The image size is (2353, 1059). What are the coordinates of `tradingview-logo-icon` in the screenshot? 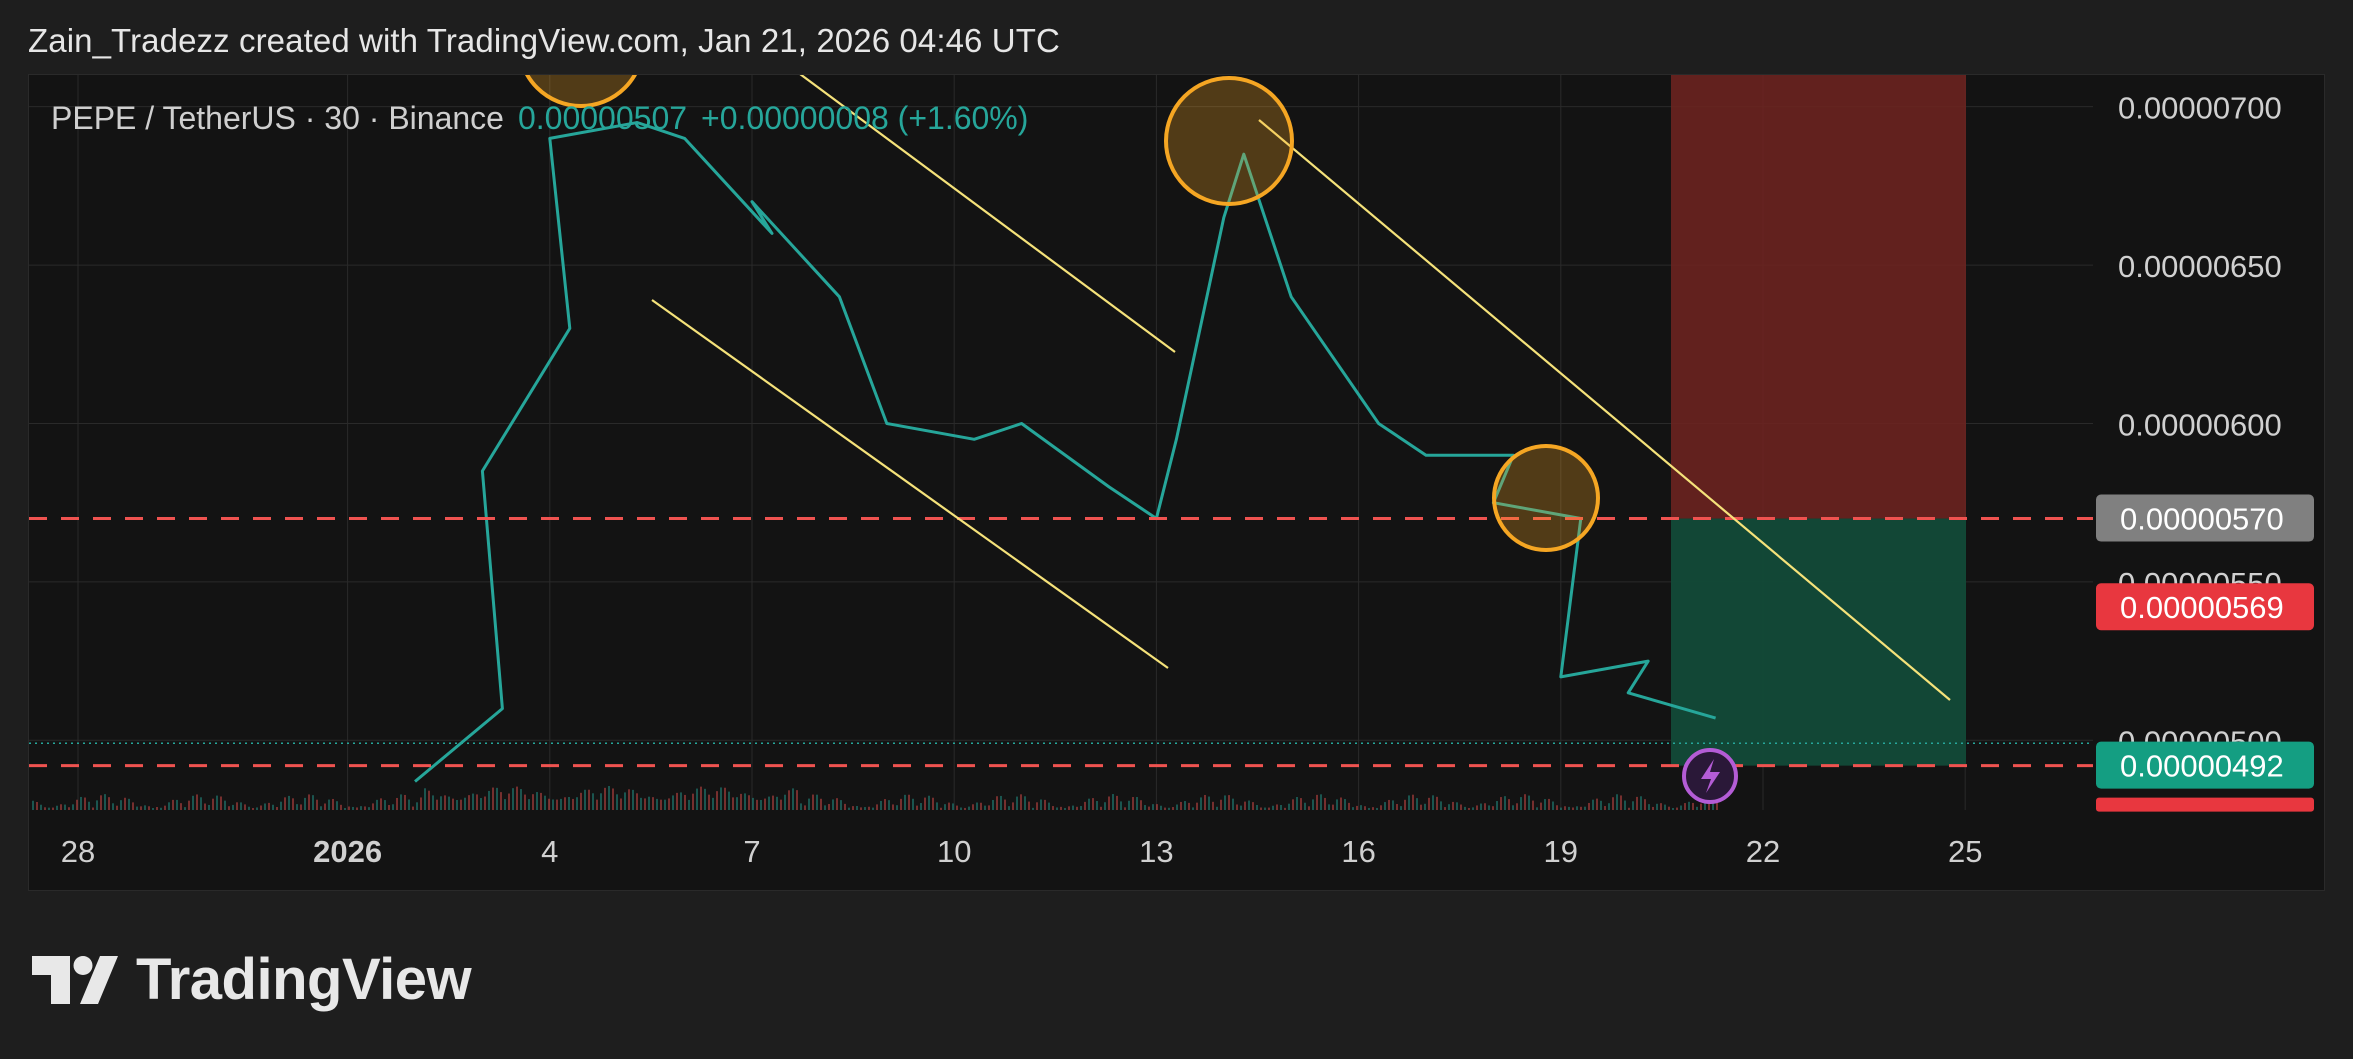 It's located at (75, 979).